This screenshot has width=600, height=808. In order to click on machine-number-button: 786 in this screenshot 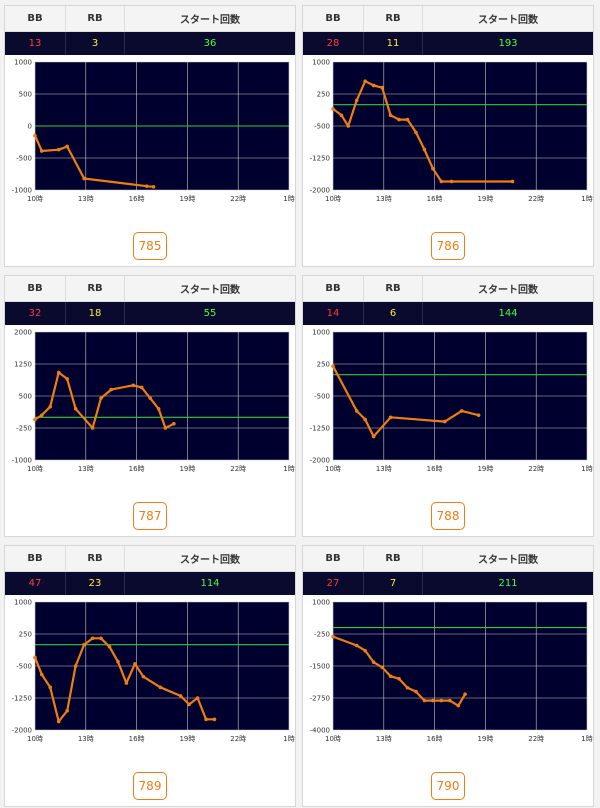, I will do `click(448, 246)`.